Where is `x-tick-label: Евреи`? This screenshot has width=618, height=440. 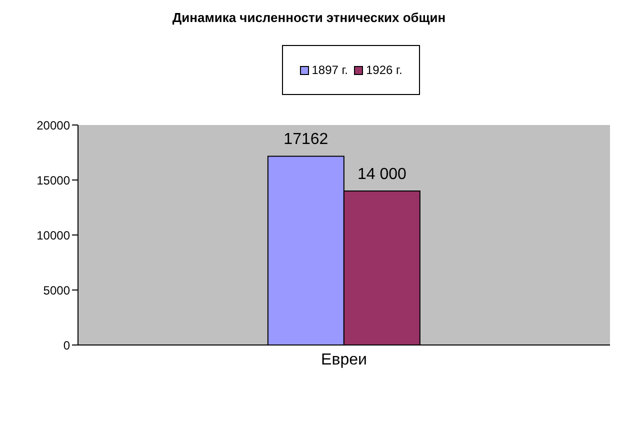 x-tick-label: Евреи is located at coordinates (344, 359).